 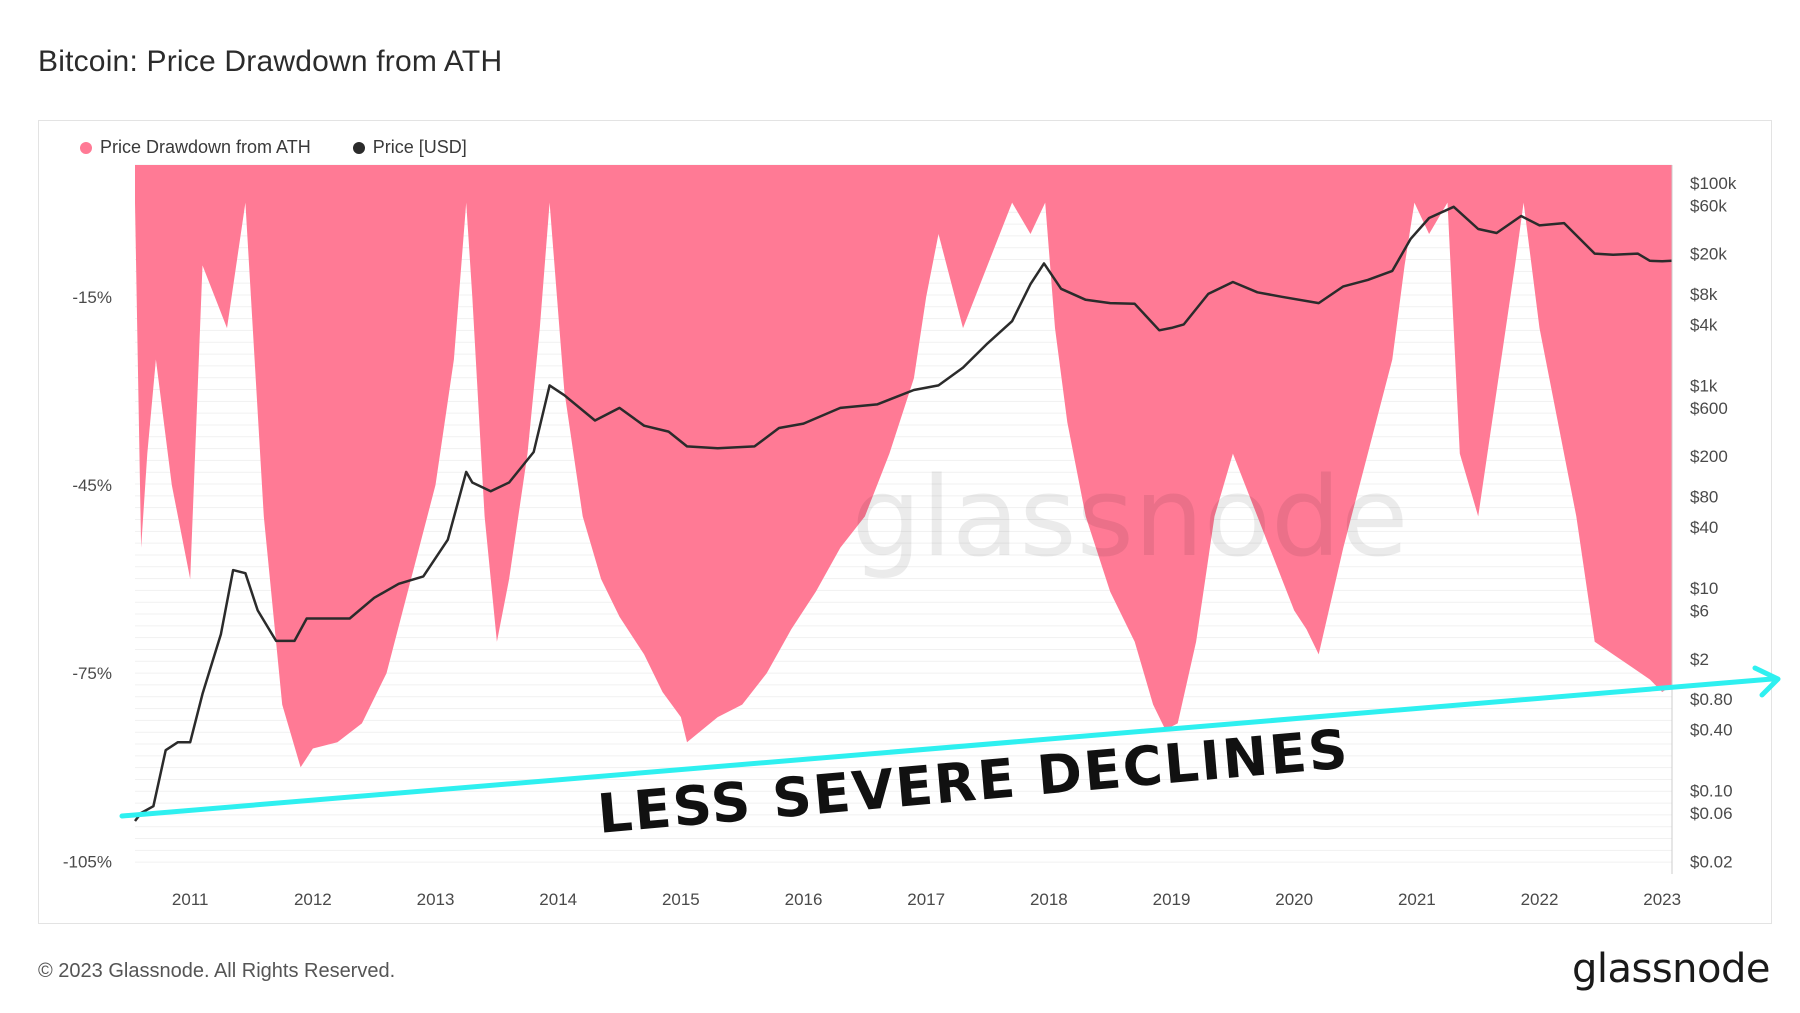 What do you see at coordinates (1711, 699) in the screenshot?
I see `right-axis-tick-label: $0.80` at bounding box center [1711, 699].